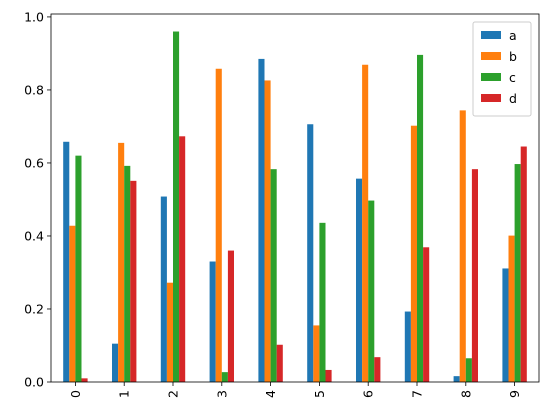 The width and height of the screenshot is (547, 411). What do you see at coordinates (465, 394) in the screenshot?
I see `x-tick-label: 8` at bounding box center [465, 394].